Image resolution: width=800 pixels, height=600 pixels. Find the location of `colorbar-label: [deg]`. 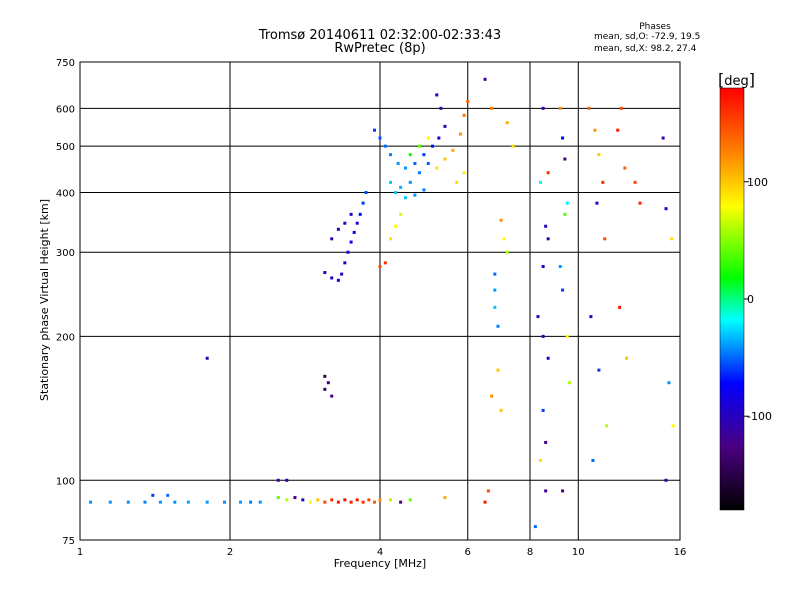

colorbar-label: [deg] is located at coordinates (737, 79).